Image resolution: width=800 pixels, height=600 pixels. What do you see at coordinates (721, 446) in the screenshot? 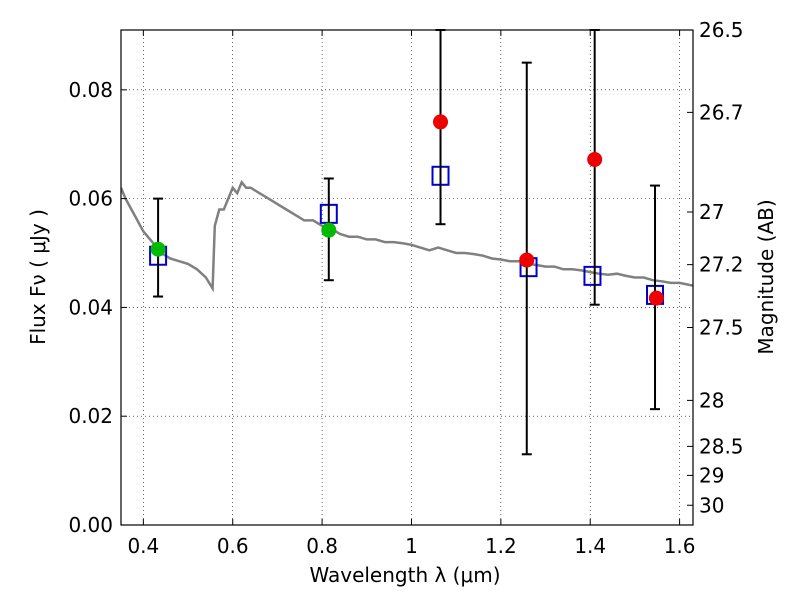
I see `y2-tick-label: 28.5` at bounding box center [721, 446].